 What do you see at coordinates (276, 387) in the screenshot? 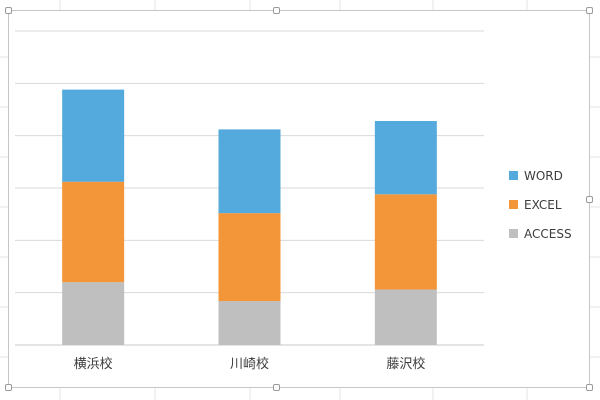
I see `resize-handle-bottom` at bounding box center [276, 387].